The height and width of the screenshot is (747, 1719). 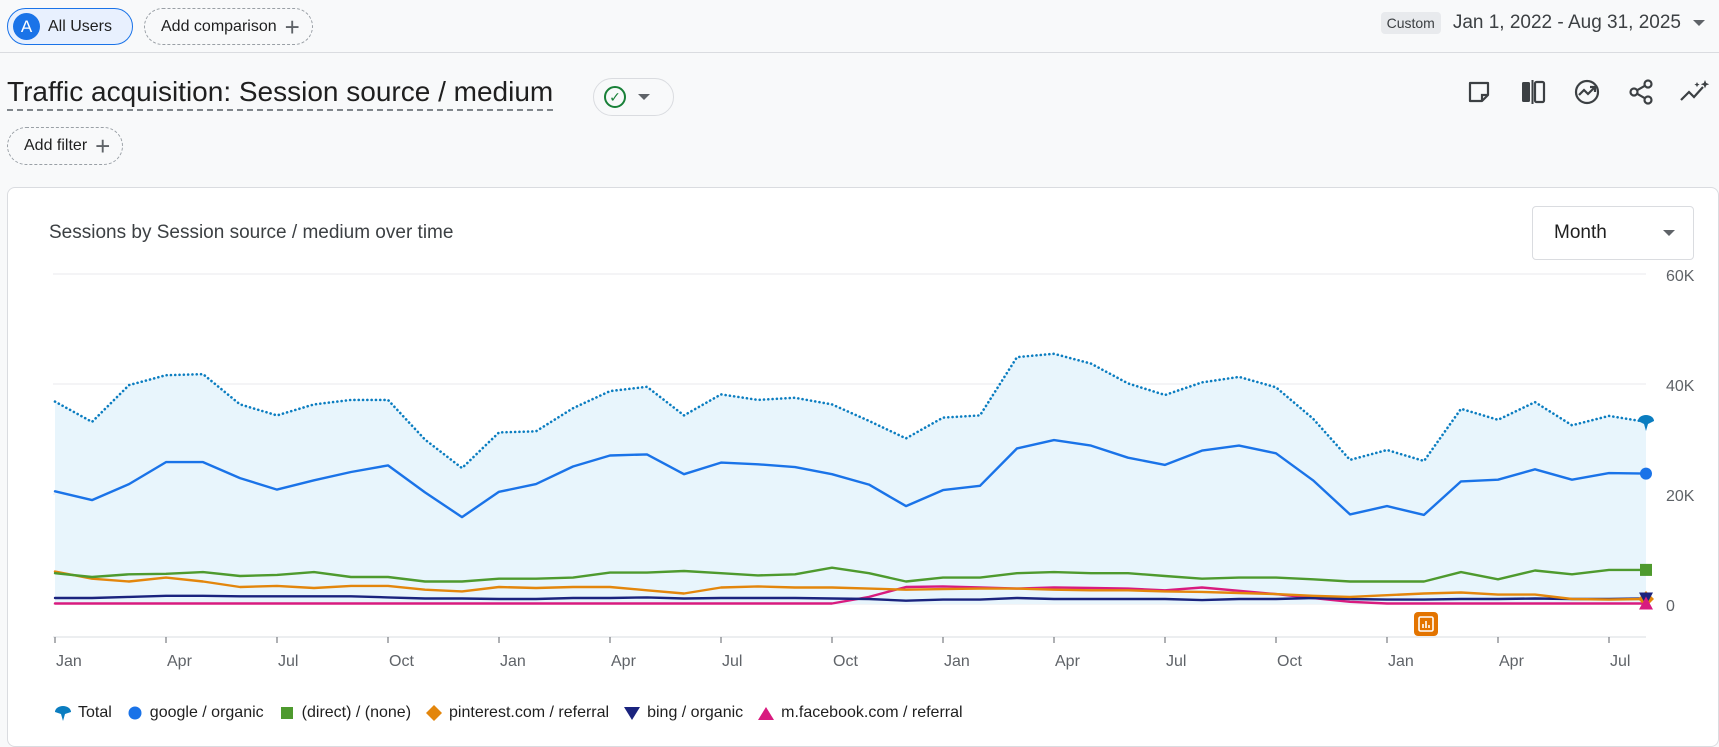 I want to click on legend-marker-pin, so click(x=63, y=713).